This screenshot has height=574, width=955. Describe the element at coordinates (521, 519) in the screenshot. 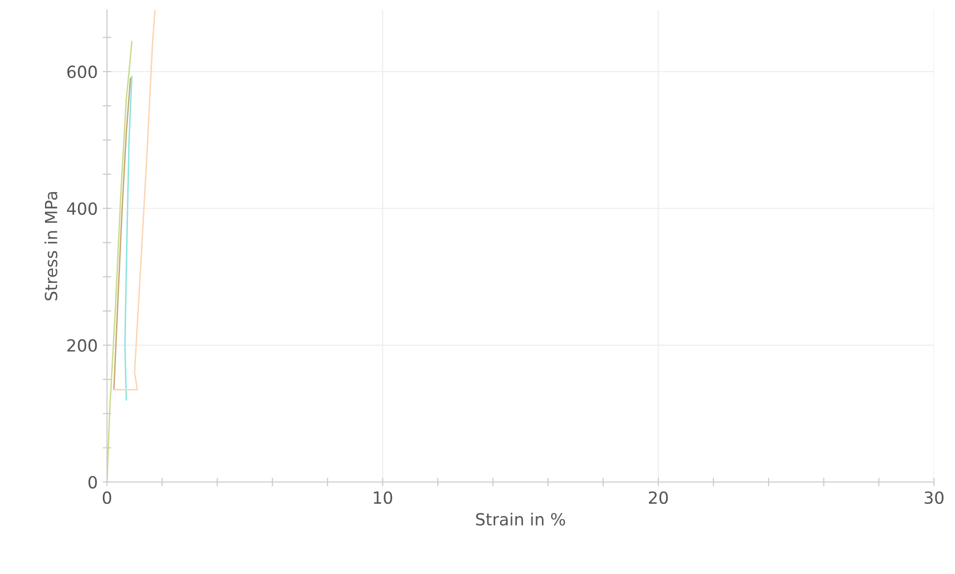

I see `x-axis-title: Strain in %` at that location.